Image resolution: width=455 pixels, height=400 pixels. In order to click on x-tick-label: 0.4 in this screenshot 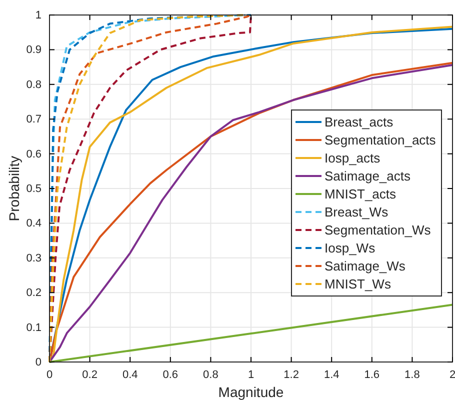, I will do `click(130, 374)`.